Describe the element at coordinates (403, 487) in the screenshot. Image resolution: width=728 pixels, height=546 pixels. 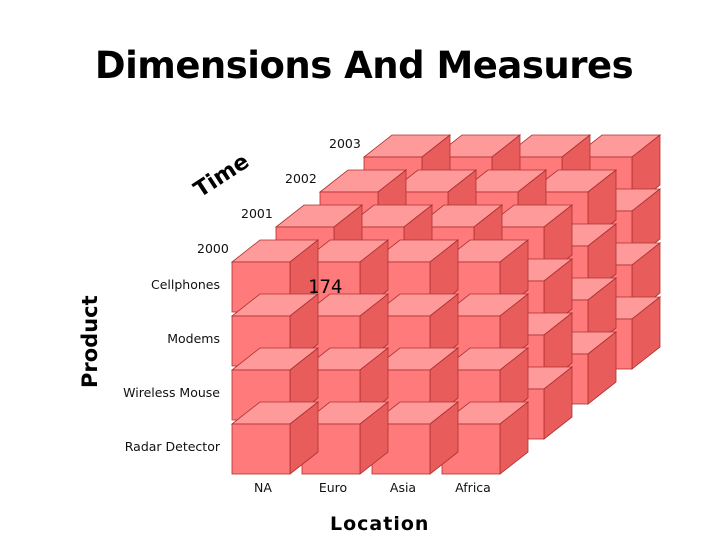
I see `location-label: Asia` at that location.